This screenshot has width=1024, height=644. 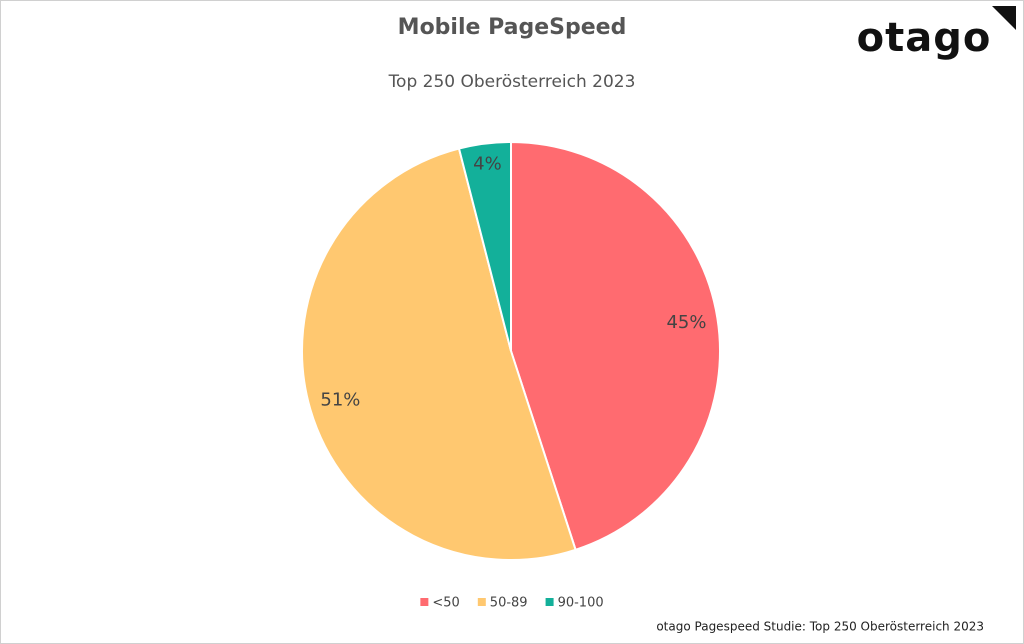 What do you see at coordinates (686, 322) in the screenshot?
I see `value-label: 45%` at bounding box center [686, 322].